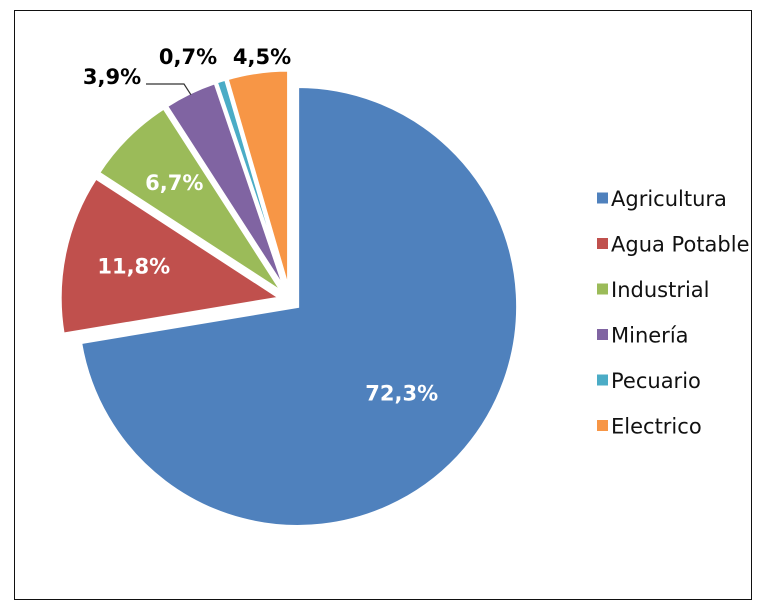  What do you see at coordinates (188, 57) in the screenshot?
I see `data-label-pecuario: 0,7%` at bounding box center [188, 57].